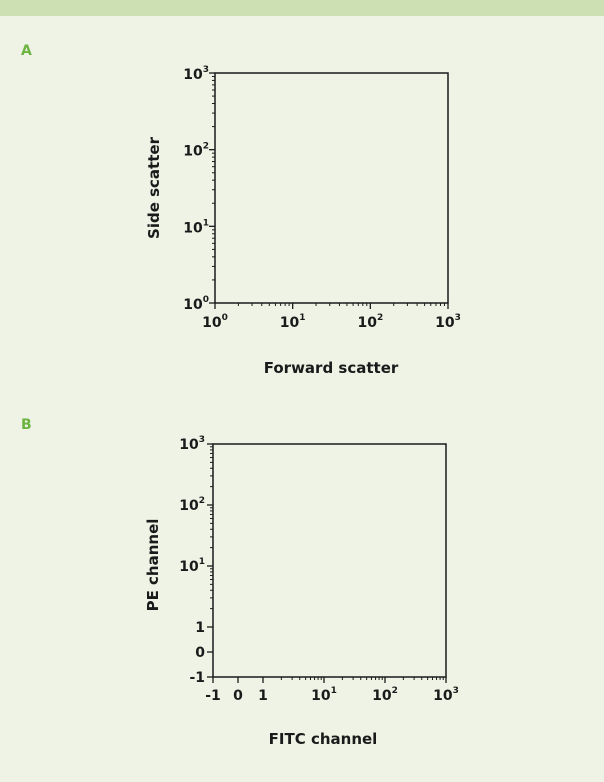 This screenshot has height=782, width=604. I want to click on chart-a-x-tick-label-exponent: 2, so click(380, 318).